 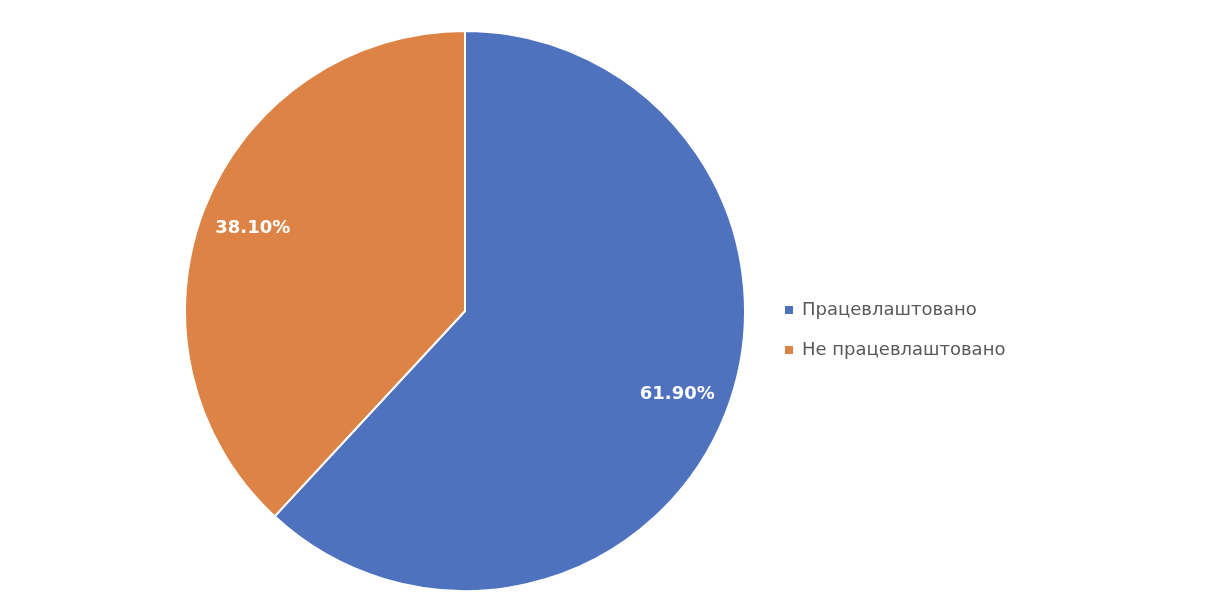 What do you see at coordinates (677, 393) in the screenshot?
I see `data-label: 61.90%` at bounding box center [677, 393].